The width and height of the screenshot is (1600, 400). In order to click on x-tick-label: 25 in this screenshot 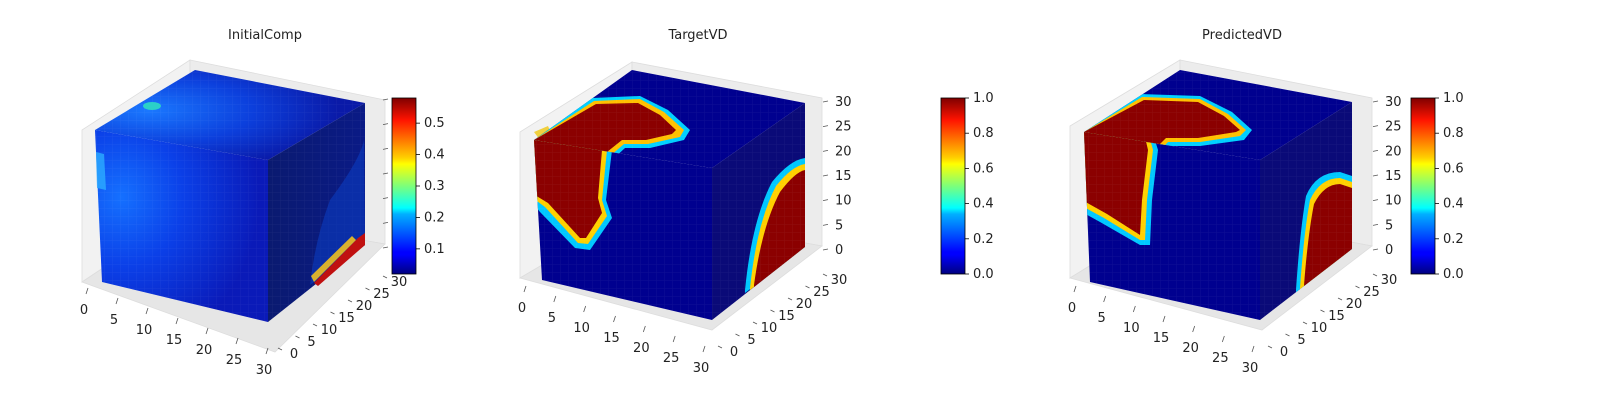, I will do `click(234, 360)`.